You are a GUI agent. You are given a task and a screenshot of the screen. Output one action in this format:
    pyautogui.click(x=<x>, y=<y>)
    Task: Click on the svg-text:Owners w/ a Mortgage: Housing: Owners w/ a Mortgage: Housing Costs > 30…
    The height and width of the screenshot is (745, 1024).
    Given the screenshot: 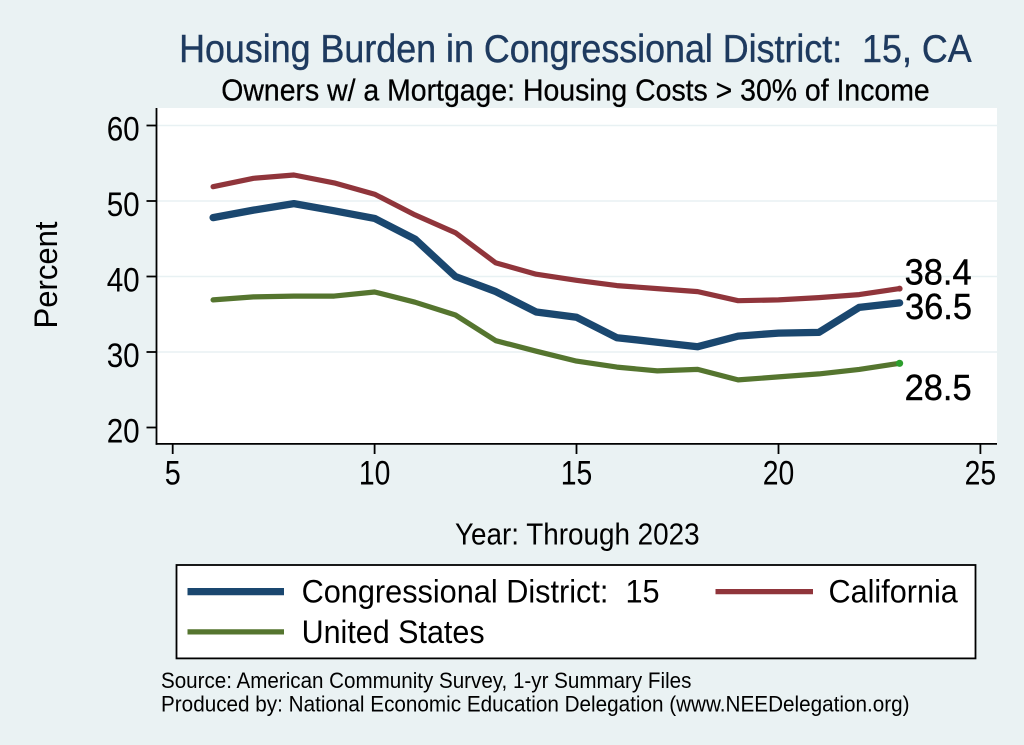 What is the action you would take?
    pyautogui.click(x=575, y=90)
    